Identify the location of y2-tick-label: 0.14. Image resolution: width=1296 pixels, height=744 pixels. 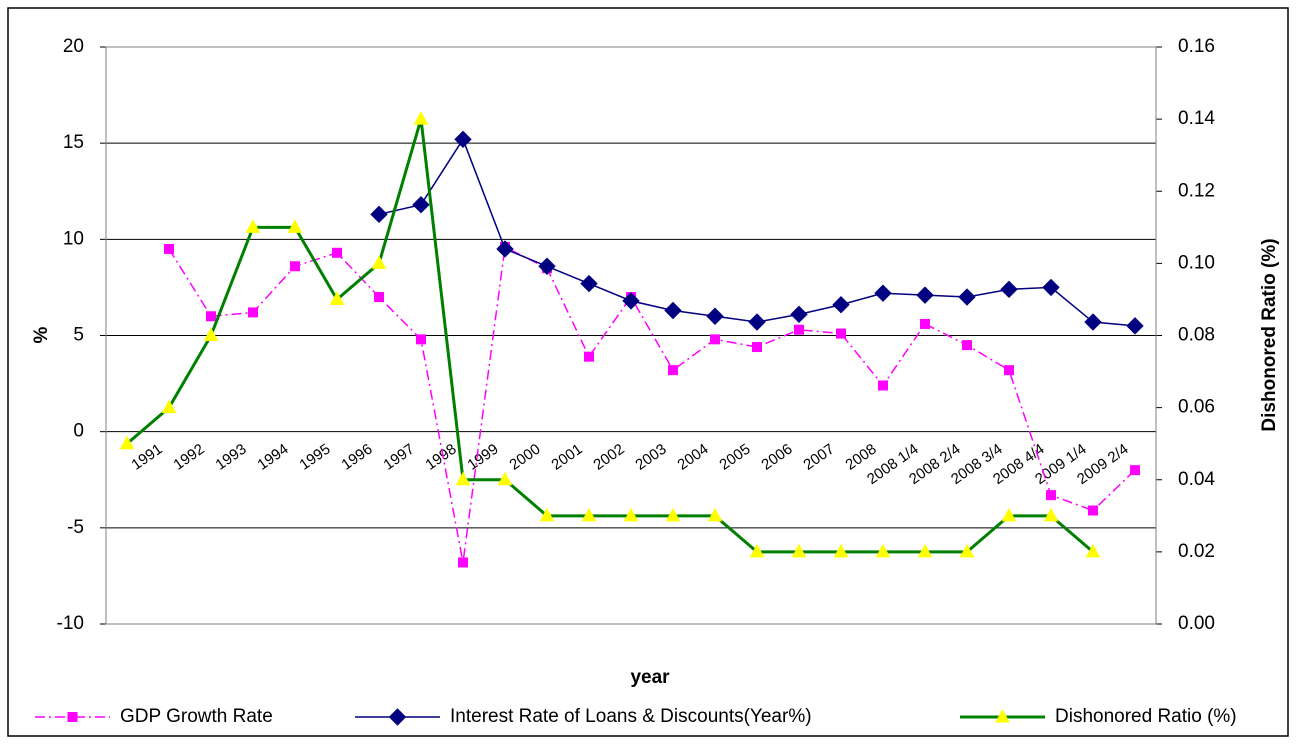
(1196, 118).